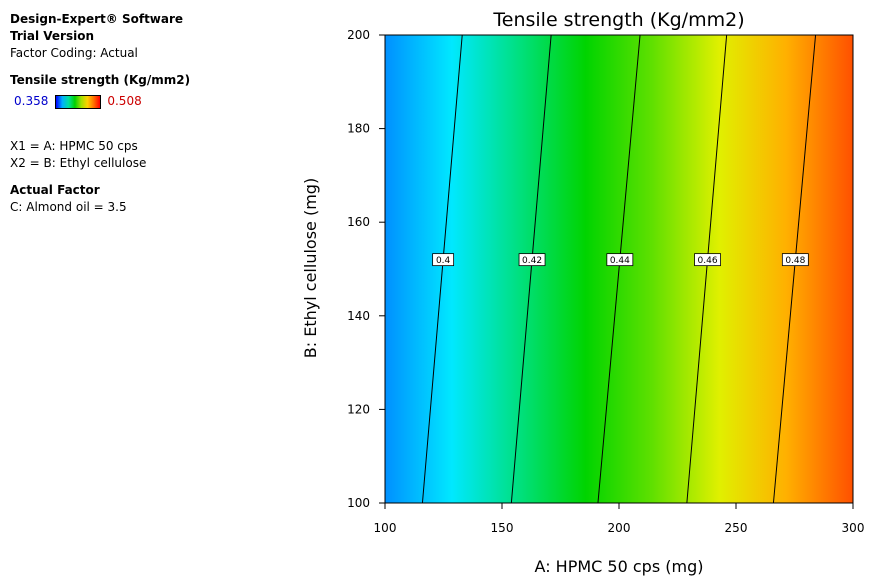 The width and height of the screenshot is (875, 585). What do you see at coordinates (68, 207) in the screenshot?
I see `actual-factor-value: C: Almond oil = 3.5` at bounding box center [68, 207].